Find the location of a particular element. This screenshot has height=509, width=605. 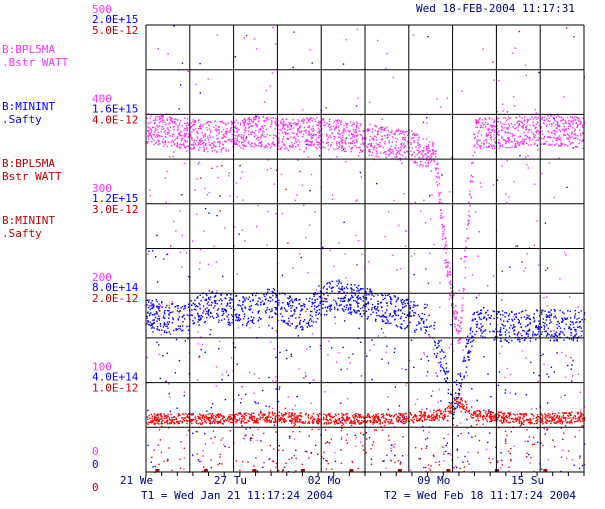

legend-item-name: B:MININT is located at coordinates (28, 220).